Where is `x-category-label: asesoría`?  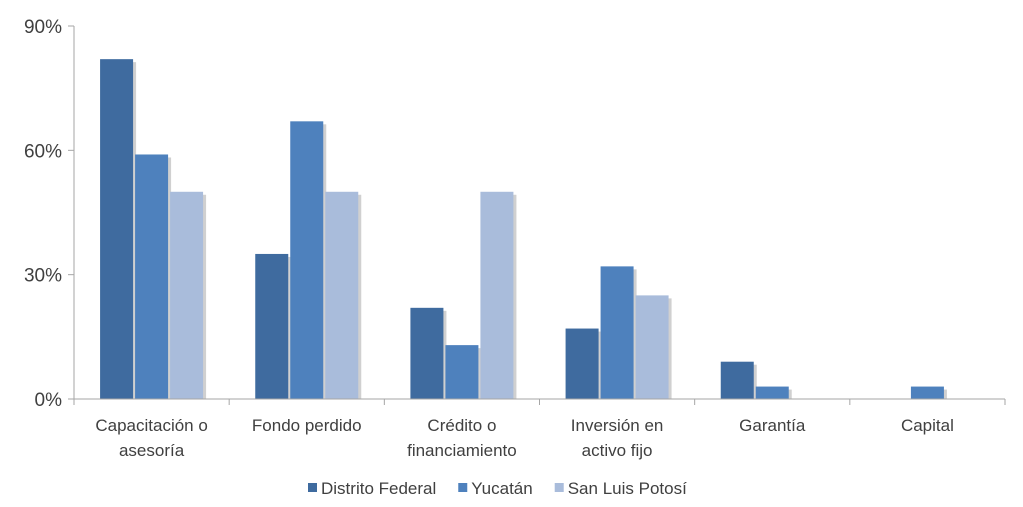
x-category-label: asesoría is located at coordinates (152, 450).